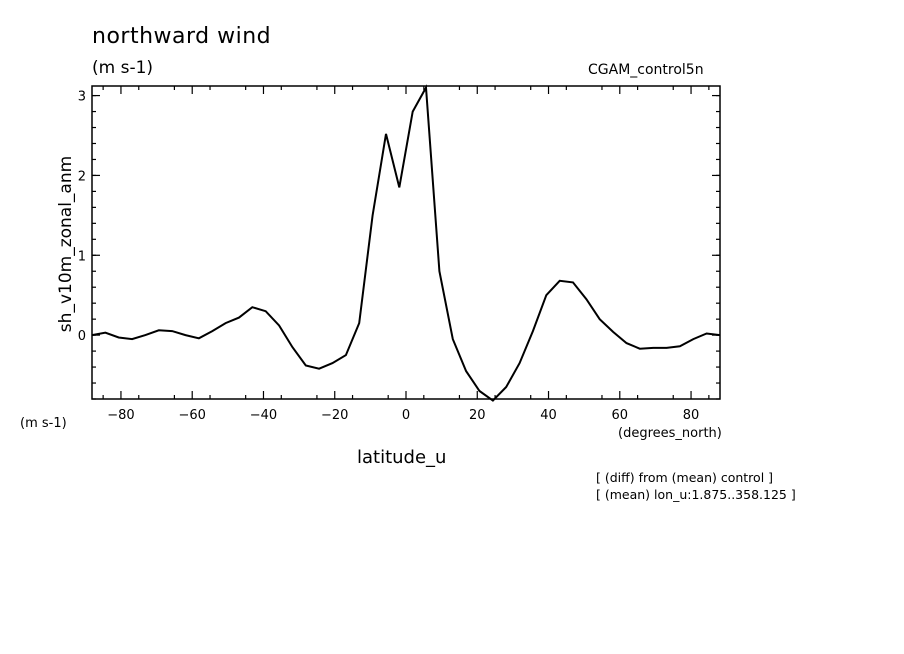  Describe the element at coordinates (123, 68) in the screenshot. I see `chart-subtitle: (m s-1)` at that location.